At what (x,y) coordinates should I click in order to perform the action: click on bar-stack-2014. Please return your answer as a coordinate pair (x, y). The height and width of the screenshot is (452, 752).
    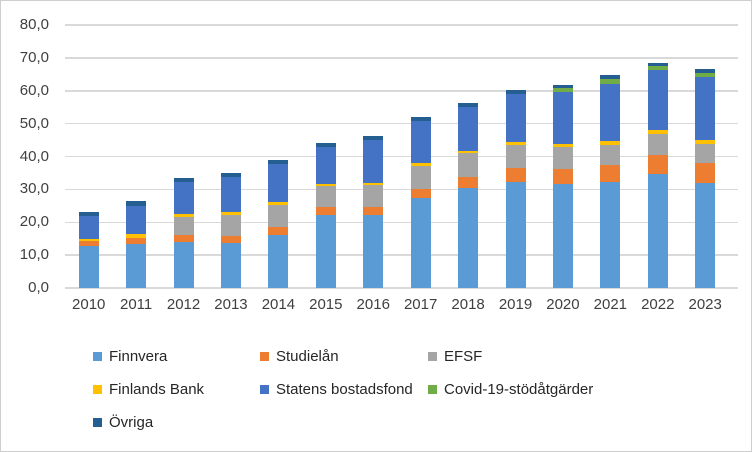
    Looking at the image, I should click on (278, 224).